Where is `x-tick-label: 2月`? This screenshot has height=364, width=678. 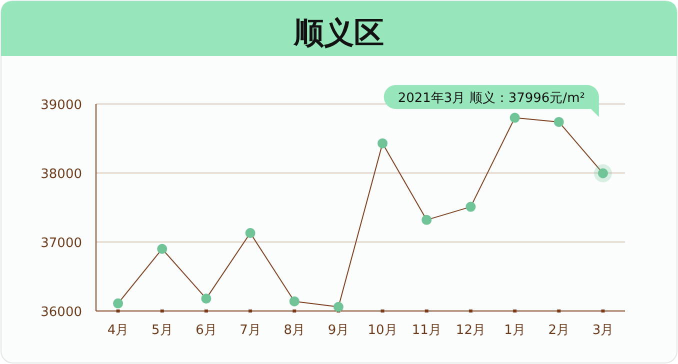
x-tick-label: 2月 is located at coordinates (559, 330).